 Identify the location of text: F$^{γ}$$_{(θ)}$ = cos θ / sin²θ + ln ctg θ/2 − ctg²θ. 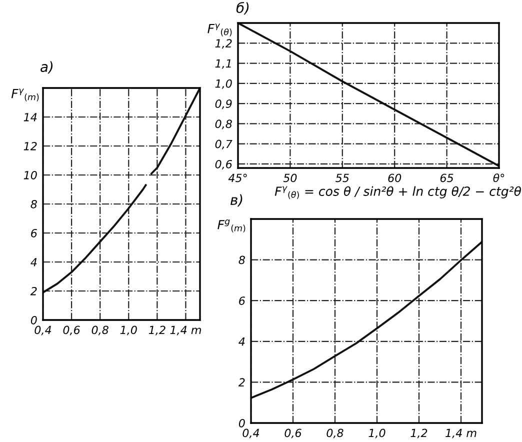
(397, 193).